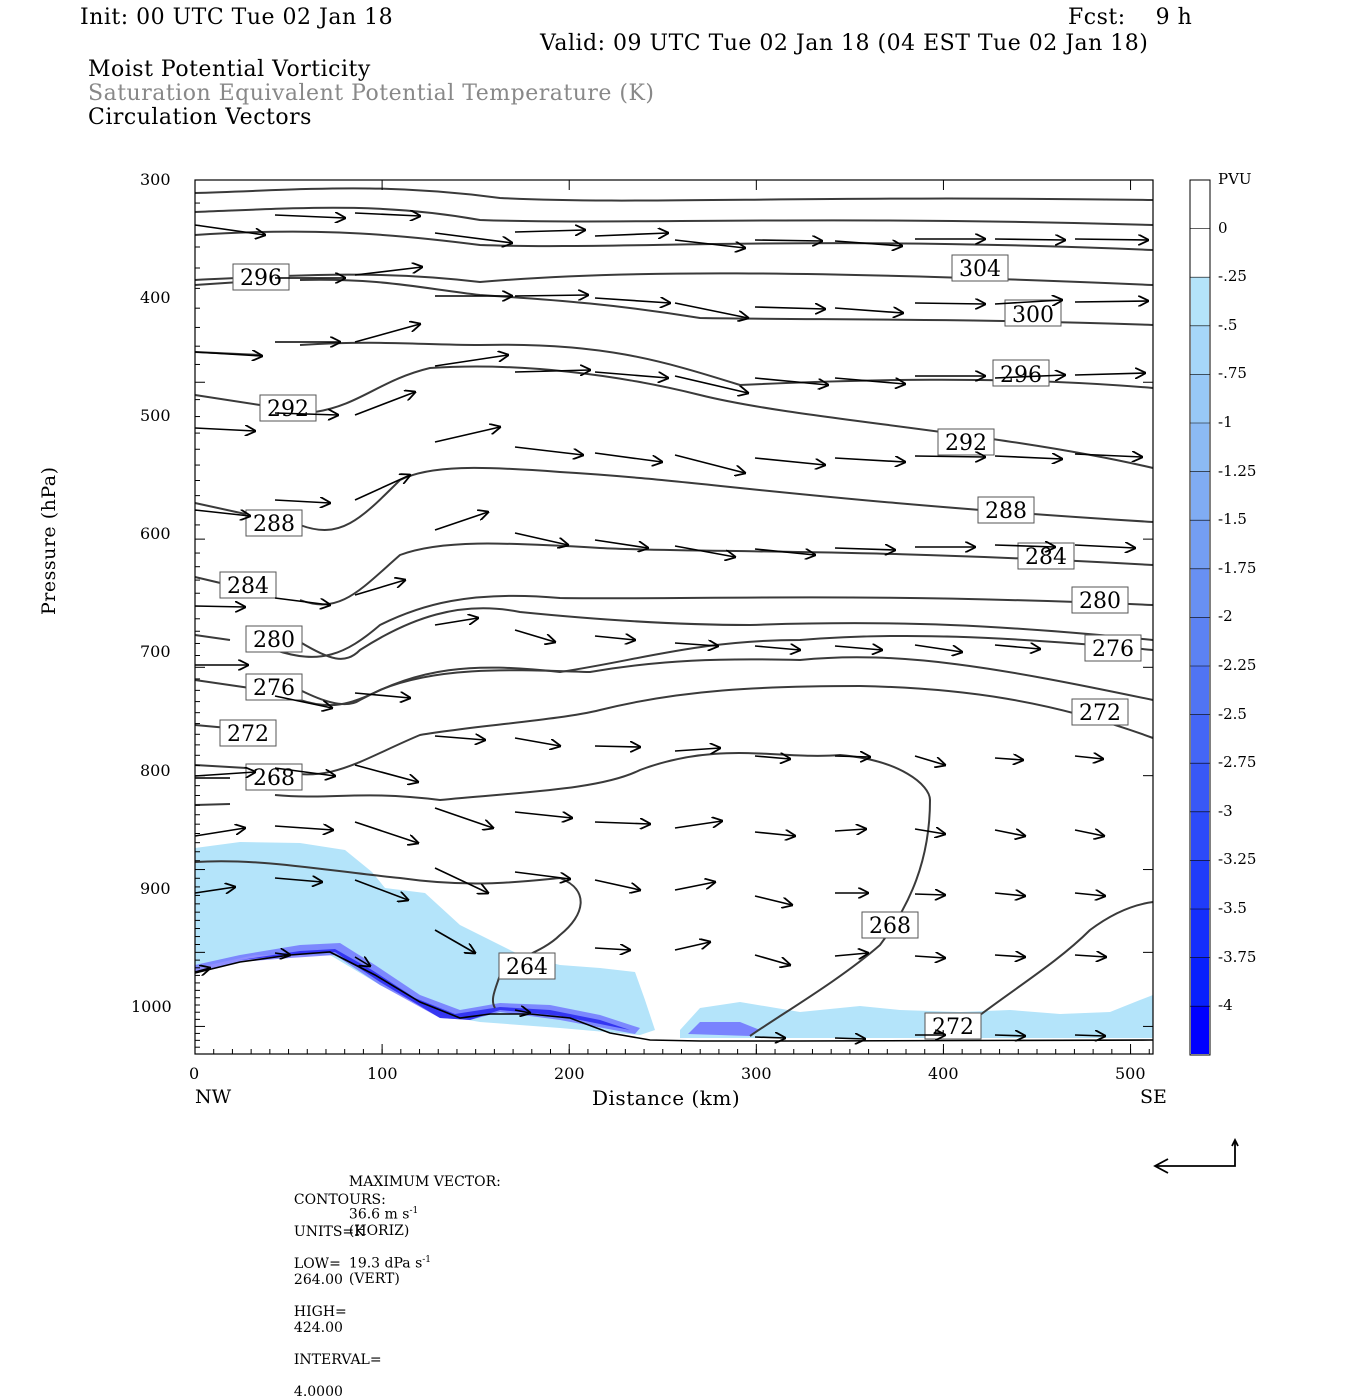 The image size is (1350, 1400). Describe the element at coordinates (1225, 810) in the screenshot. I see `colorbar-tick-label: -3` at that location.